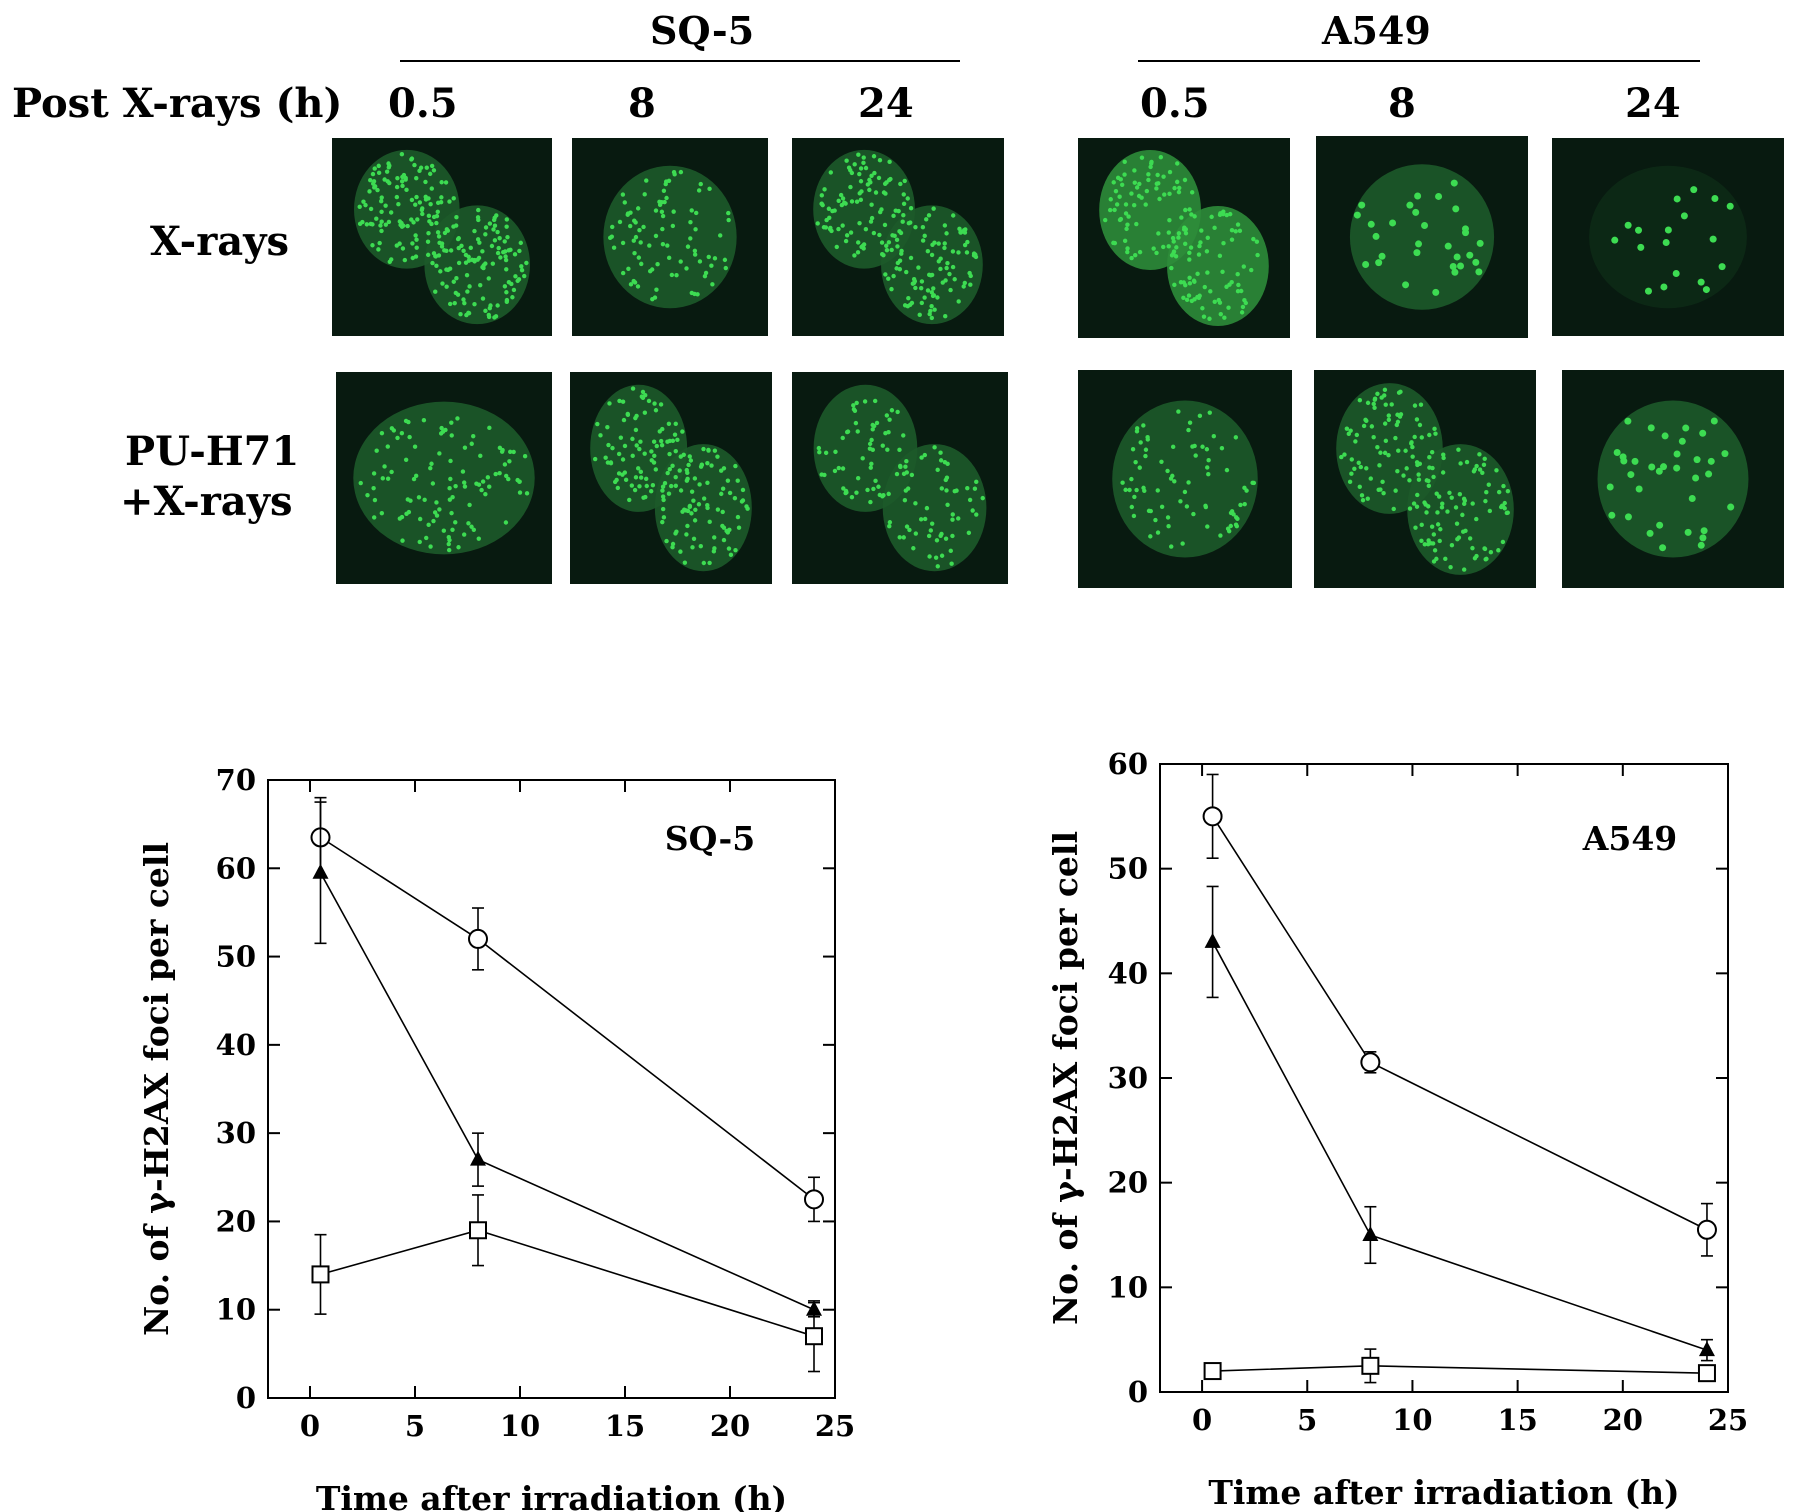 Image resolution: width=1795 pixels, height=1512 pixels. I want to click on nucleus-shape, so click(444, 478).